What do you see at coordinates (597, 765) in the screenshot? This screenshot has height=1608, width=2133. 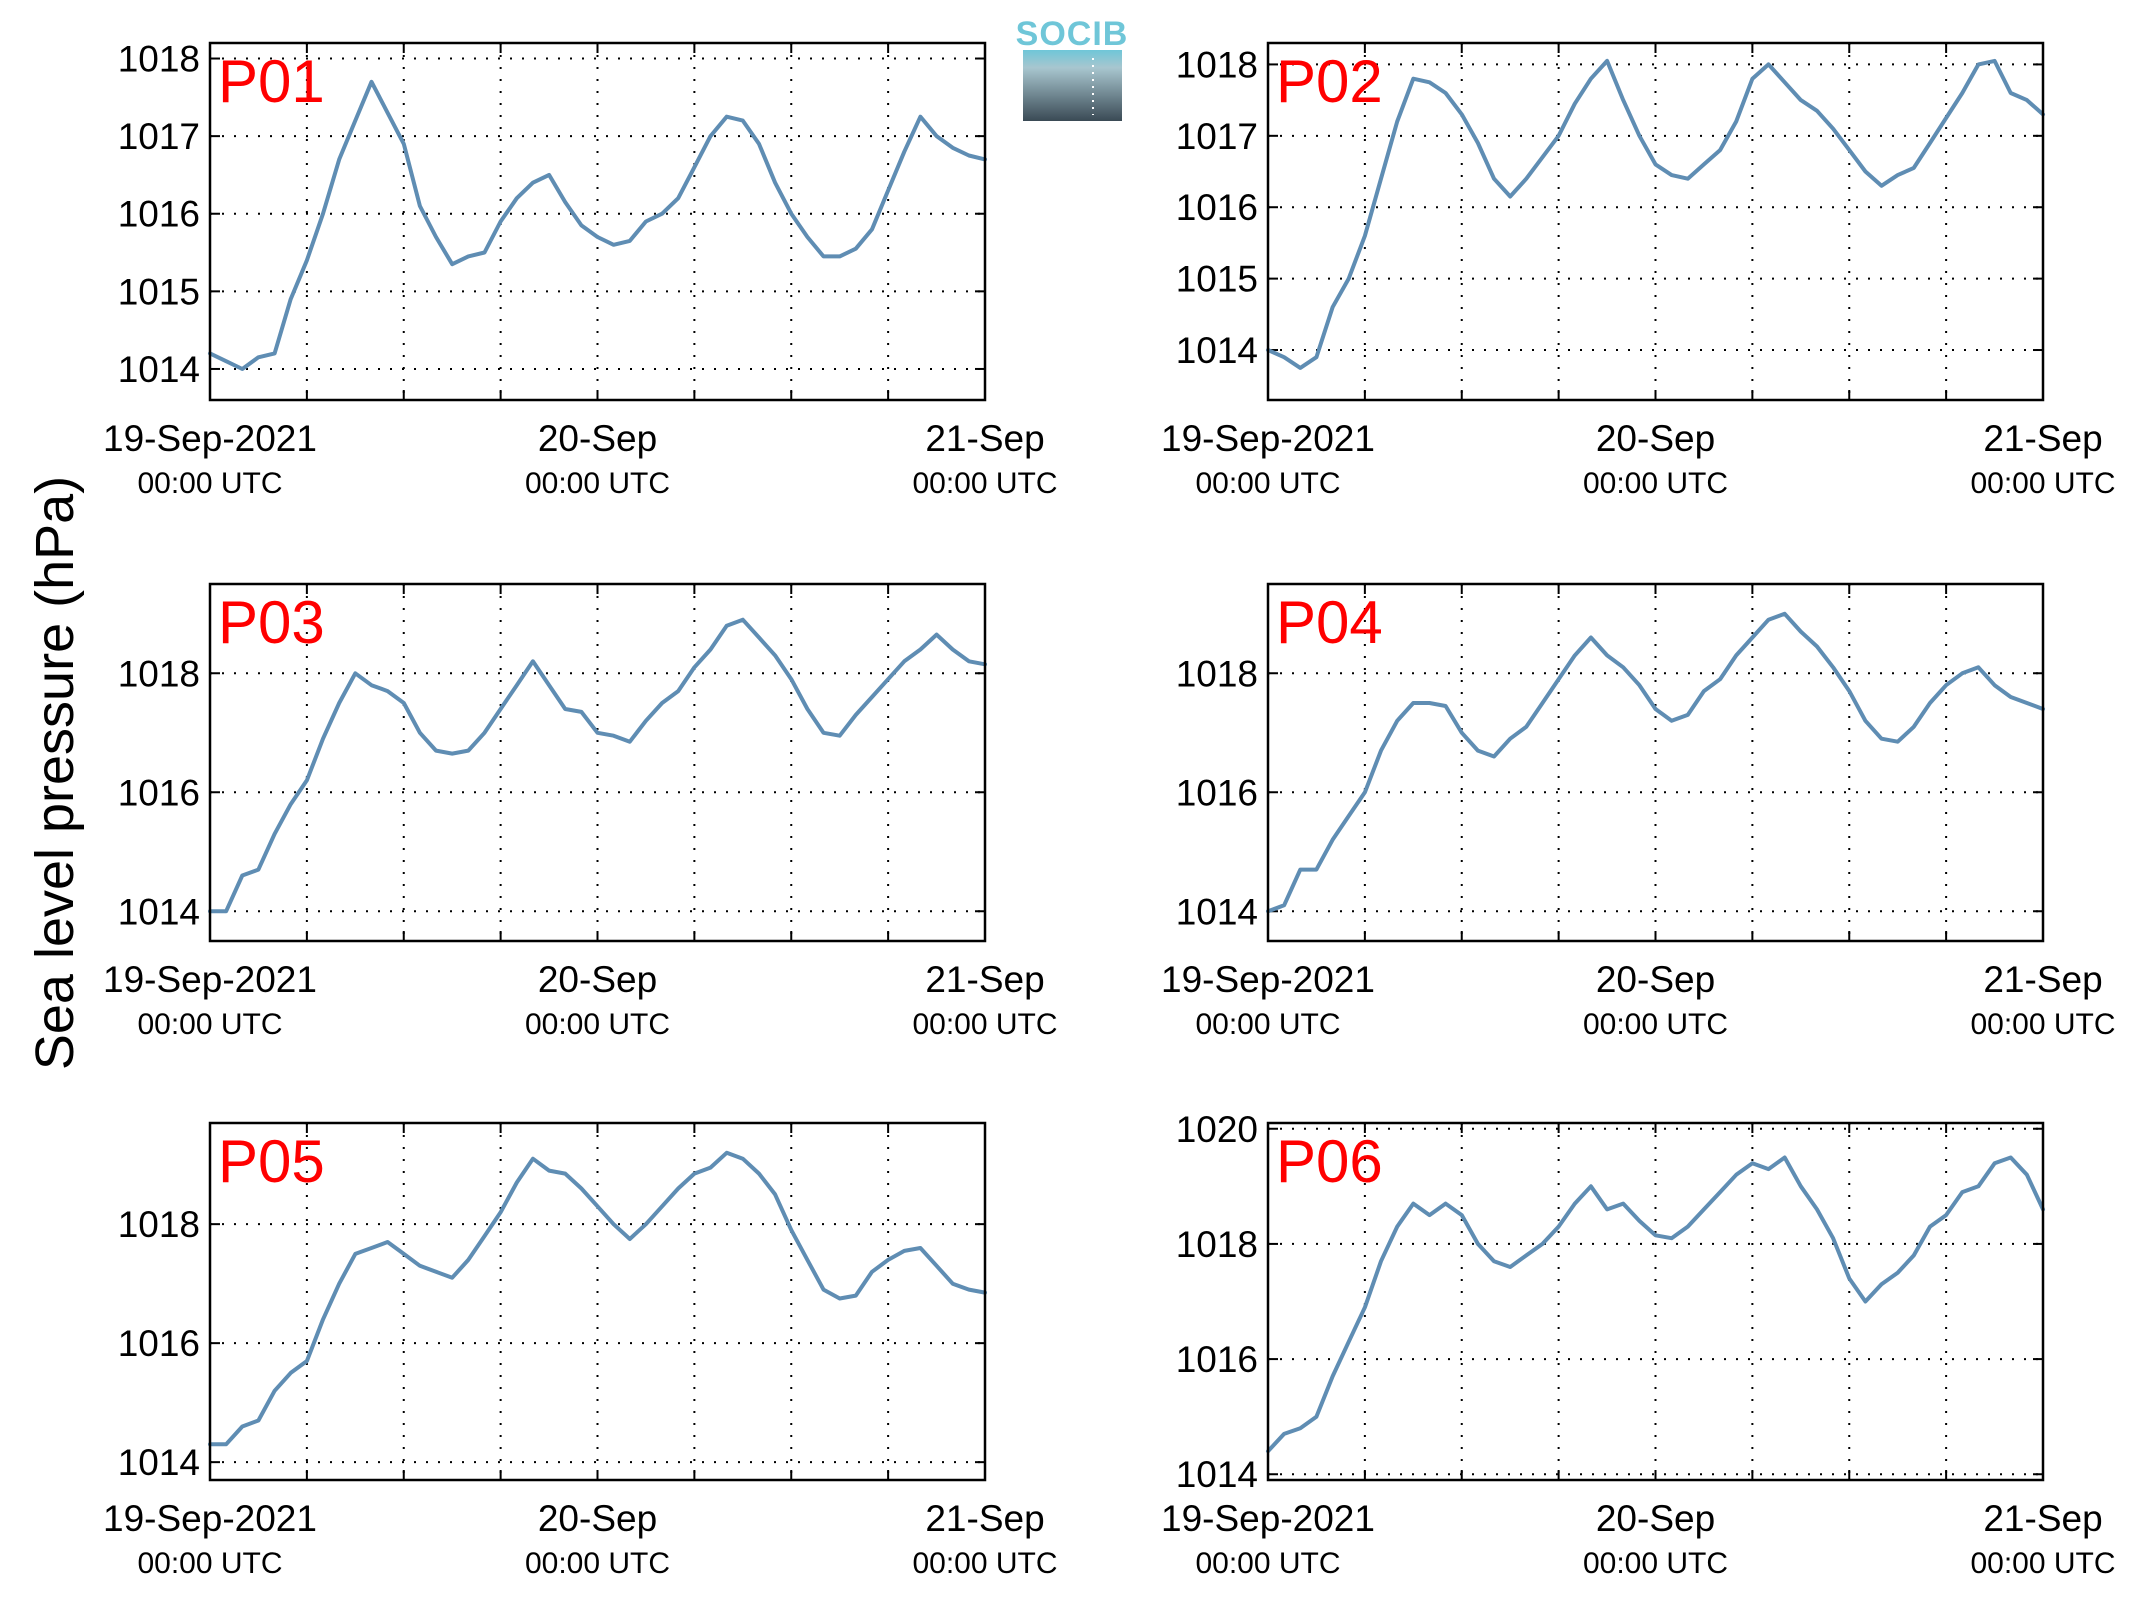 I see `data-line-p03` at bounding box center [597, 765].